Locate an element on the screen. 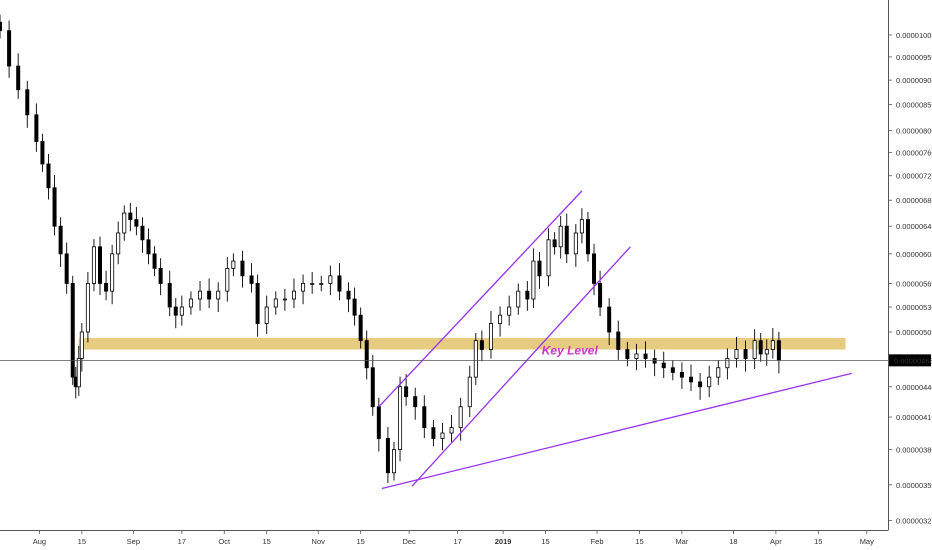 The image size is (932, 550). trendline-channel-upper is located at coordinates (480, 299).